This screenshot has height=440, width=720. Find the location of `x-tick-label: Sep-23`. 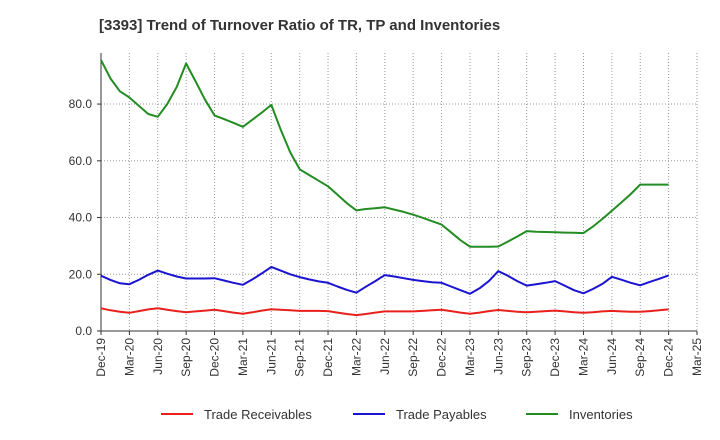

x-tick-label: Sep-23 is located at coordinates (527, 357).